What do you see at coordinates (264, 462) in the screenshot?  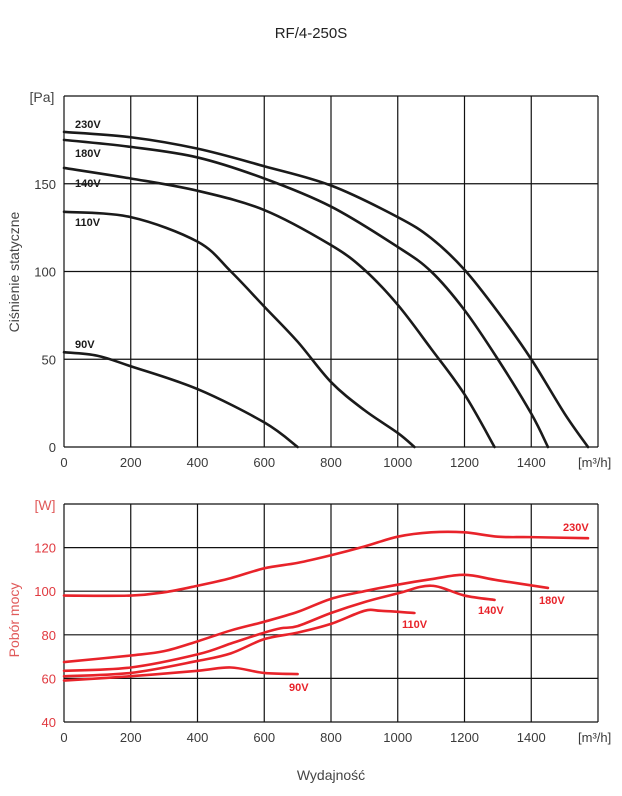 I see `pressure-x-tick-label: 600` at bounding box center [264, 462].